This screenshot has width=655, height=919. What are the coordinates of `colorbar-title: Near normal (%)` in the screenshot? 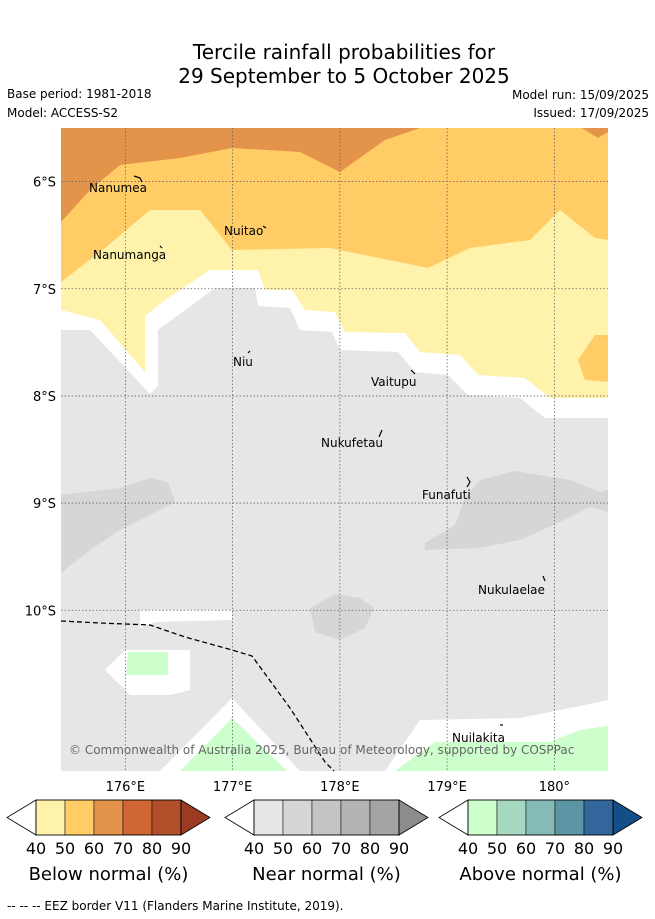 It's located at (326, 874).